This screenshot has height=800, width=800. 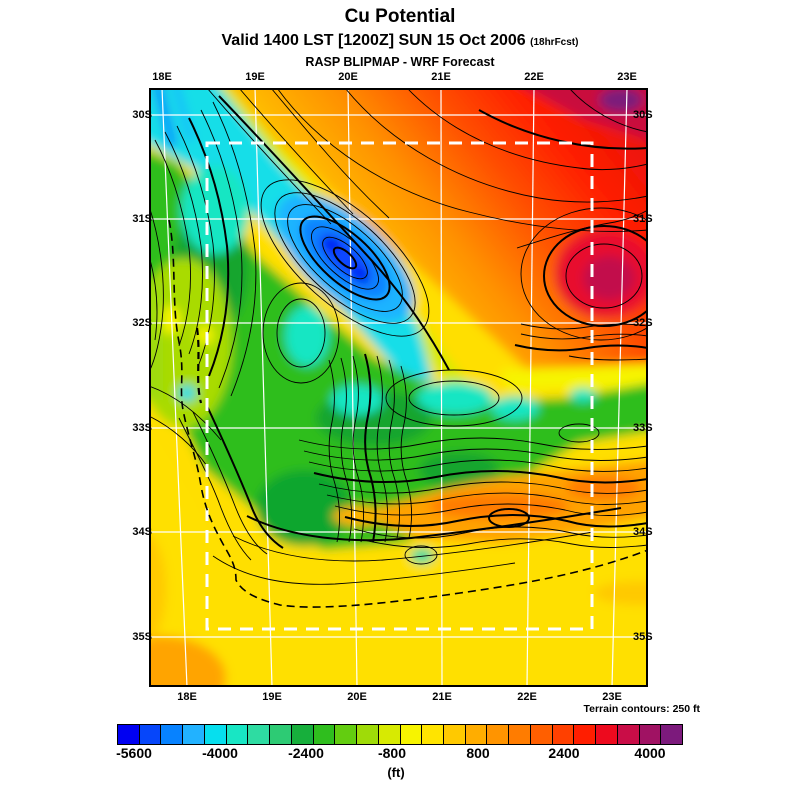 I want to click on valid-time-text: Valid 1400 LST [1200Z] SUN 15 Oct 2006, so click(x=373, y=40).